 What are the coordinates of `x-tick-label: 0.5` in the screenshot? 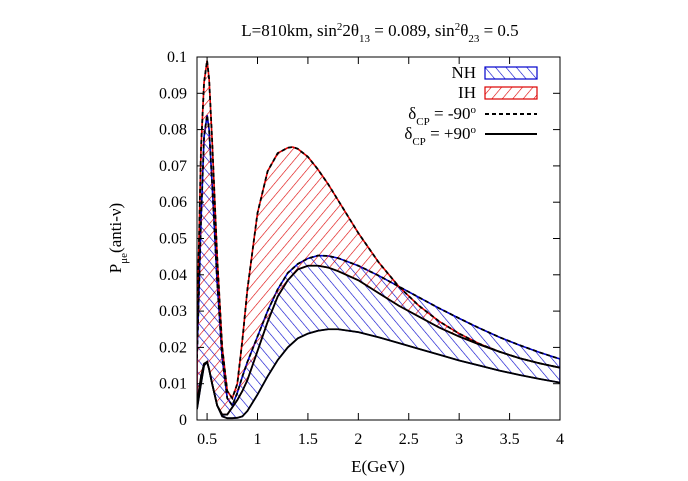 It's located at (207, 439).